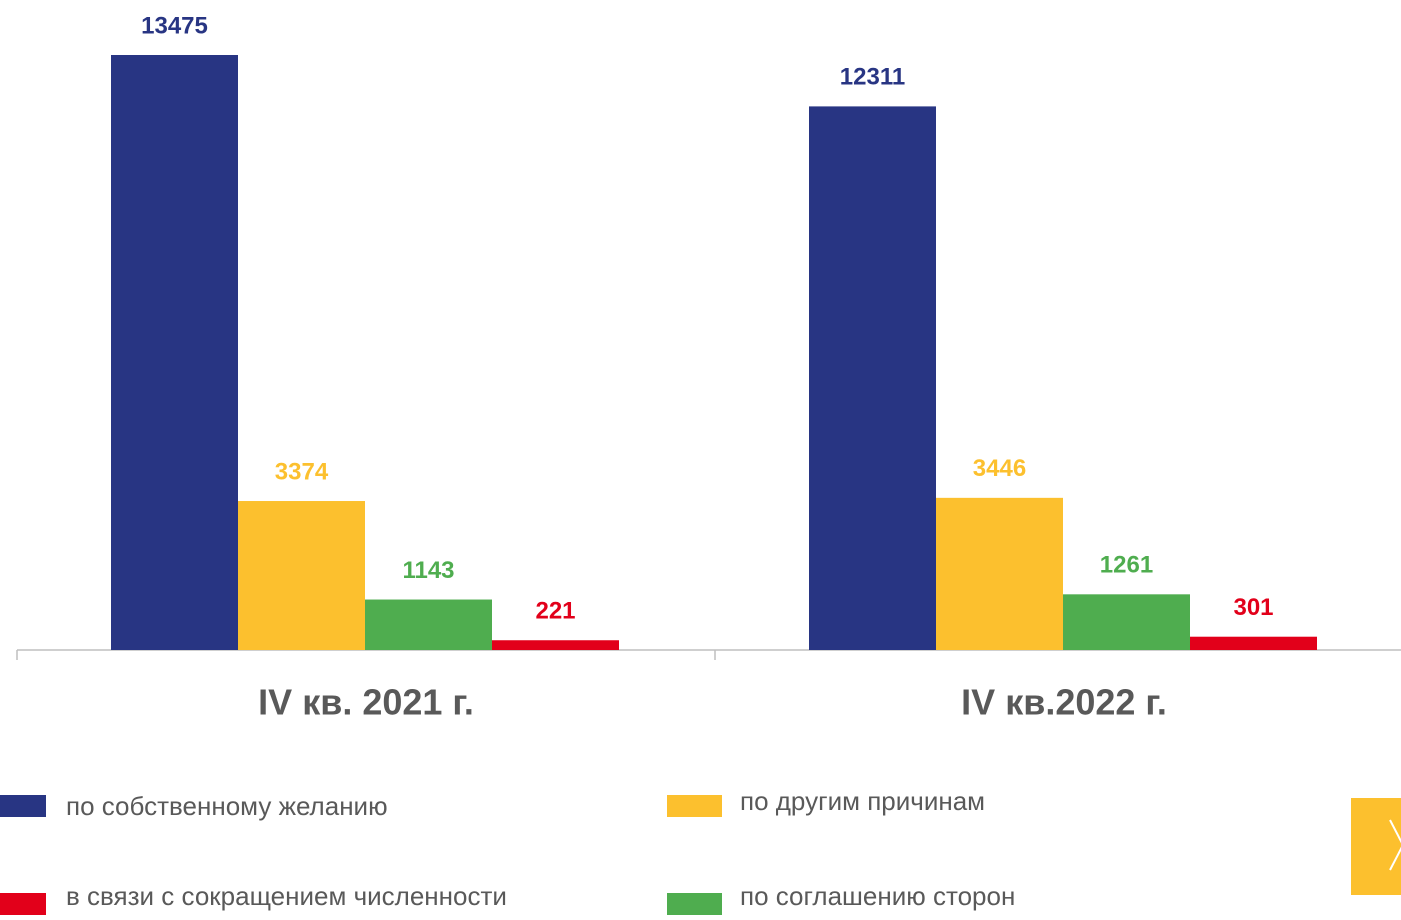 This screenshot has height=920, width=1401. Describe the element at coordinates (366, 702) in the screenshot. I see `x-tick-label: IV кв. 2021 г.` at that location.